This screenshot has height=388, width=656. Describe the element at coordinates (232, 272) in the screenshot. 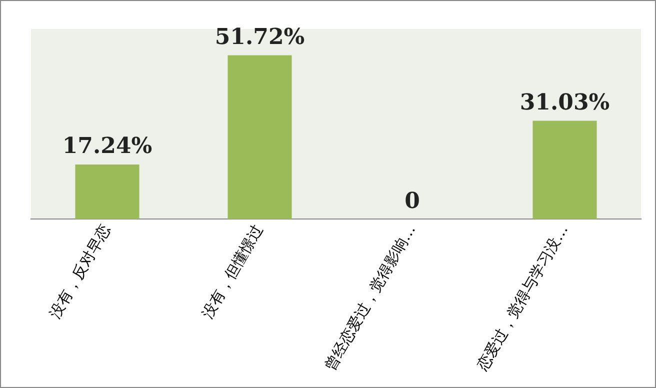

I see `x-tick-label: 没有，但懂憬过` at that location.